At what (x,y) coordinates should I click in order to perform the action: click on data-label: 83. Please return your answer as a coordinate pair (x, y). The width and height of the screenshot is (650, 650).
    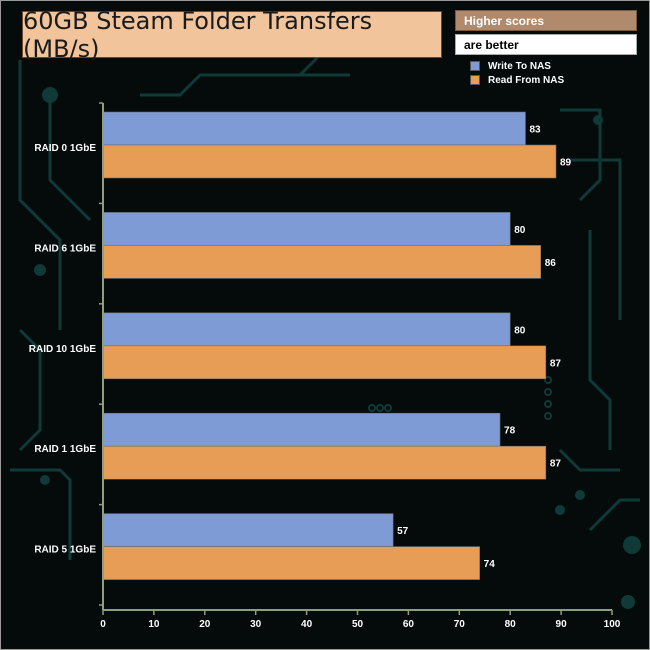
    Looking at the image, I should click on (535, 130).